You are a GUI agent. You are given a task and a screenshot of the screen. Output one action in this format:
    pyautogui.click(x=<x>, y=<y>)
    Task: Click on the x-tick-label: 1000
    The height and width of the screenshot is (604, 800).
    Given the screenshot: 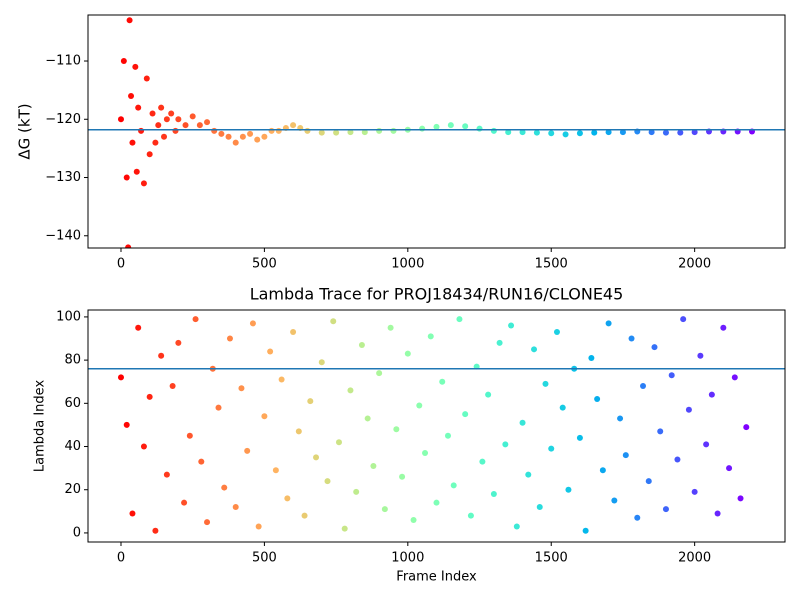 What is the action you would take?
    pyautogui.click(x=407, y=558)
    